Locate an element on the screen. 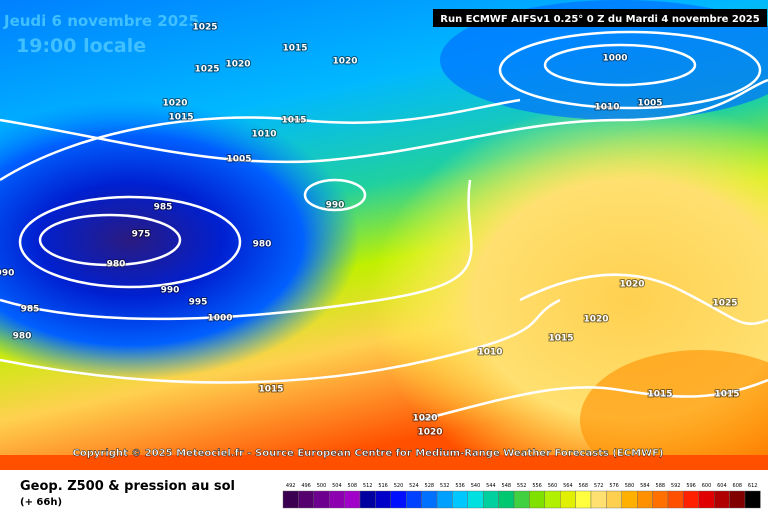 The image size is (768, 512). scale-label: 492 is located at coordinates (291, 486).